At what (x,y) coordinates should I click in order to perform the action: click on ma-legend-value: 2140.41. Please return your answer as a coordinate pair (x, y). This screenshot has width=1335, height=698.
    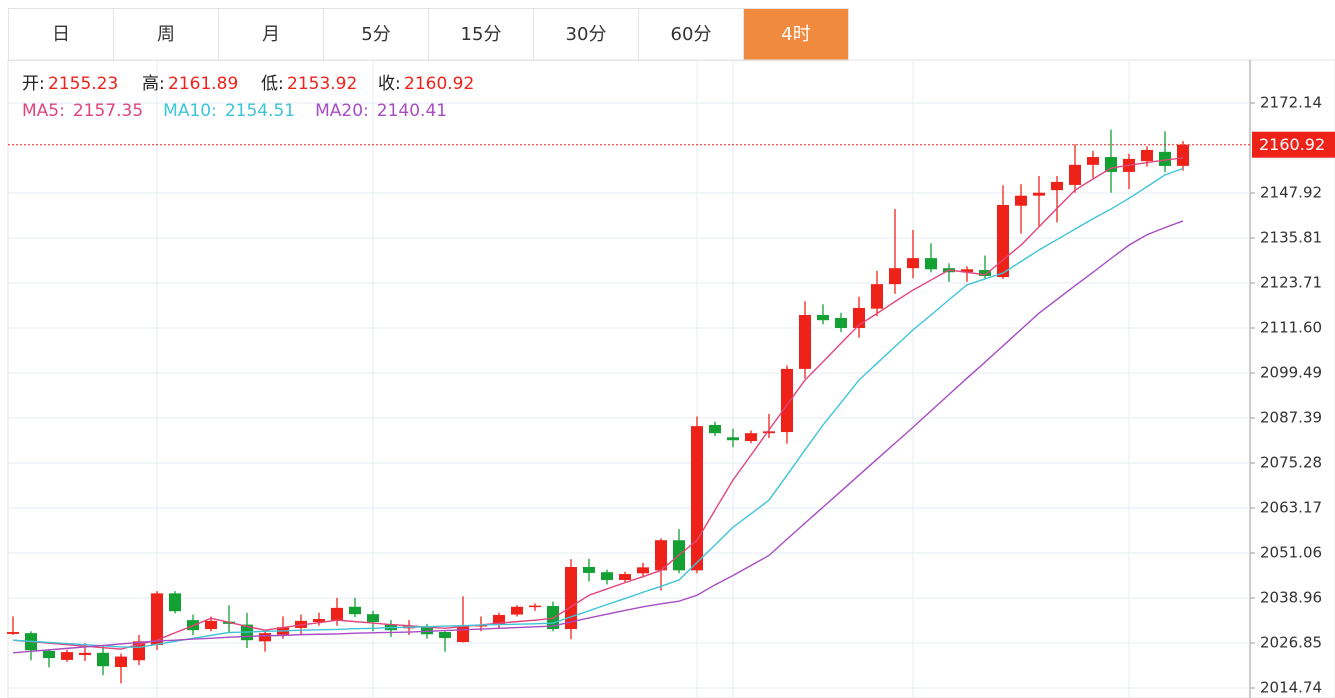
    Looking at the image, I should click on (412, 111).